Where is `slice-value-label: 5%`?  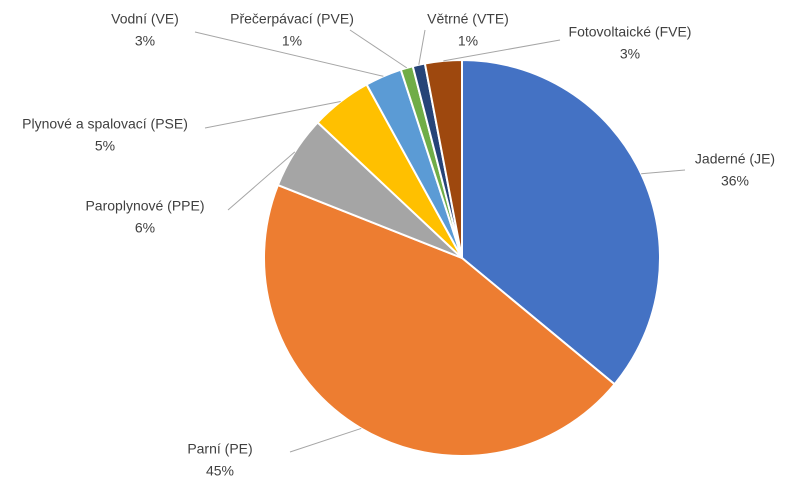
slice-value-label: 5% is located at coordinates (105, 146).